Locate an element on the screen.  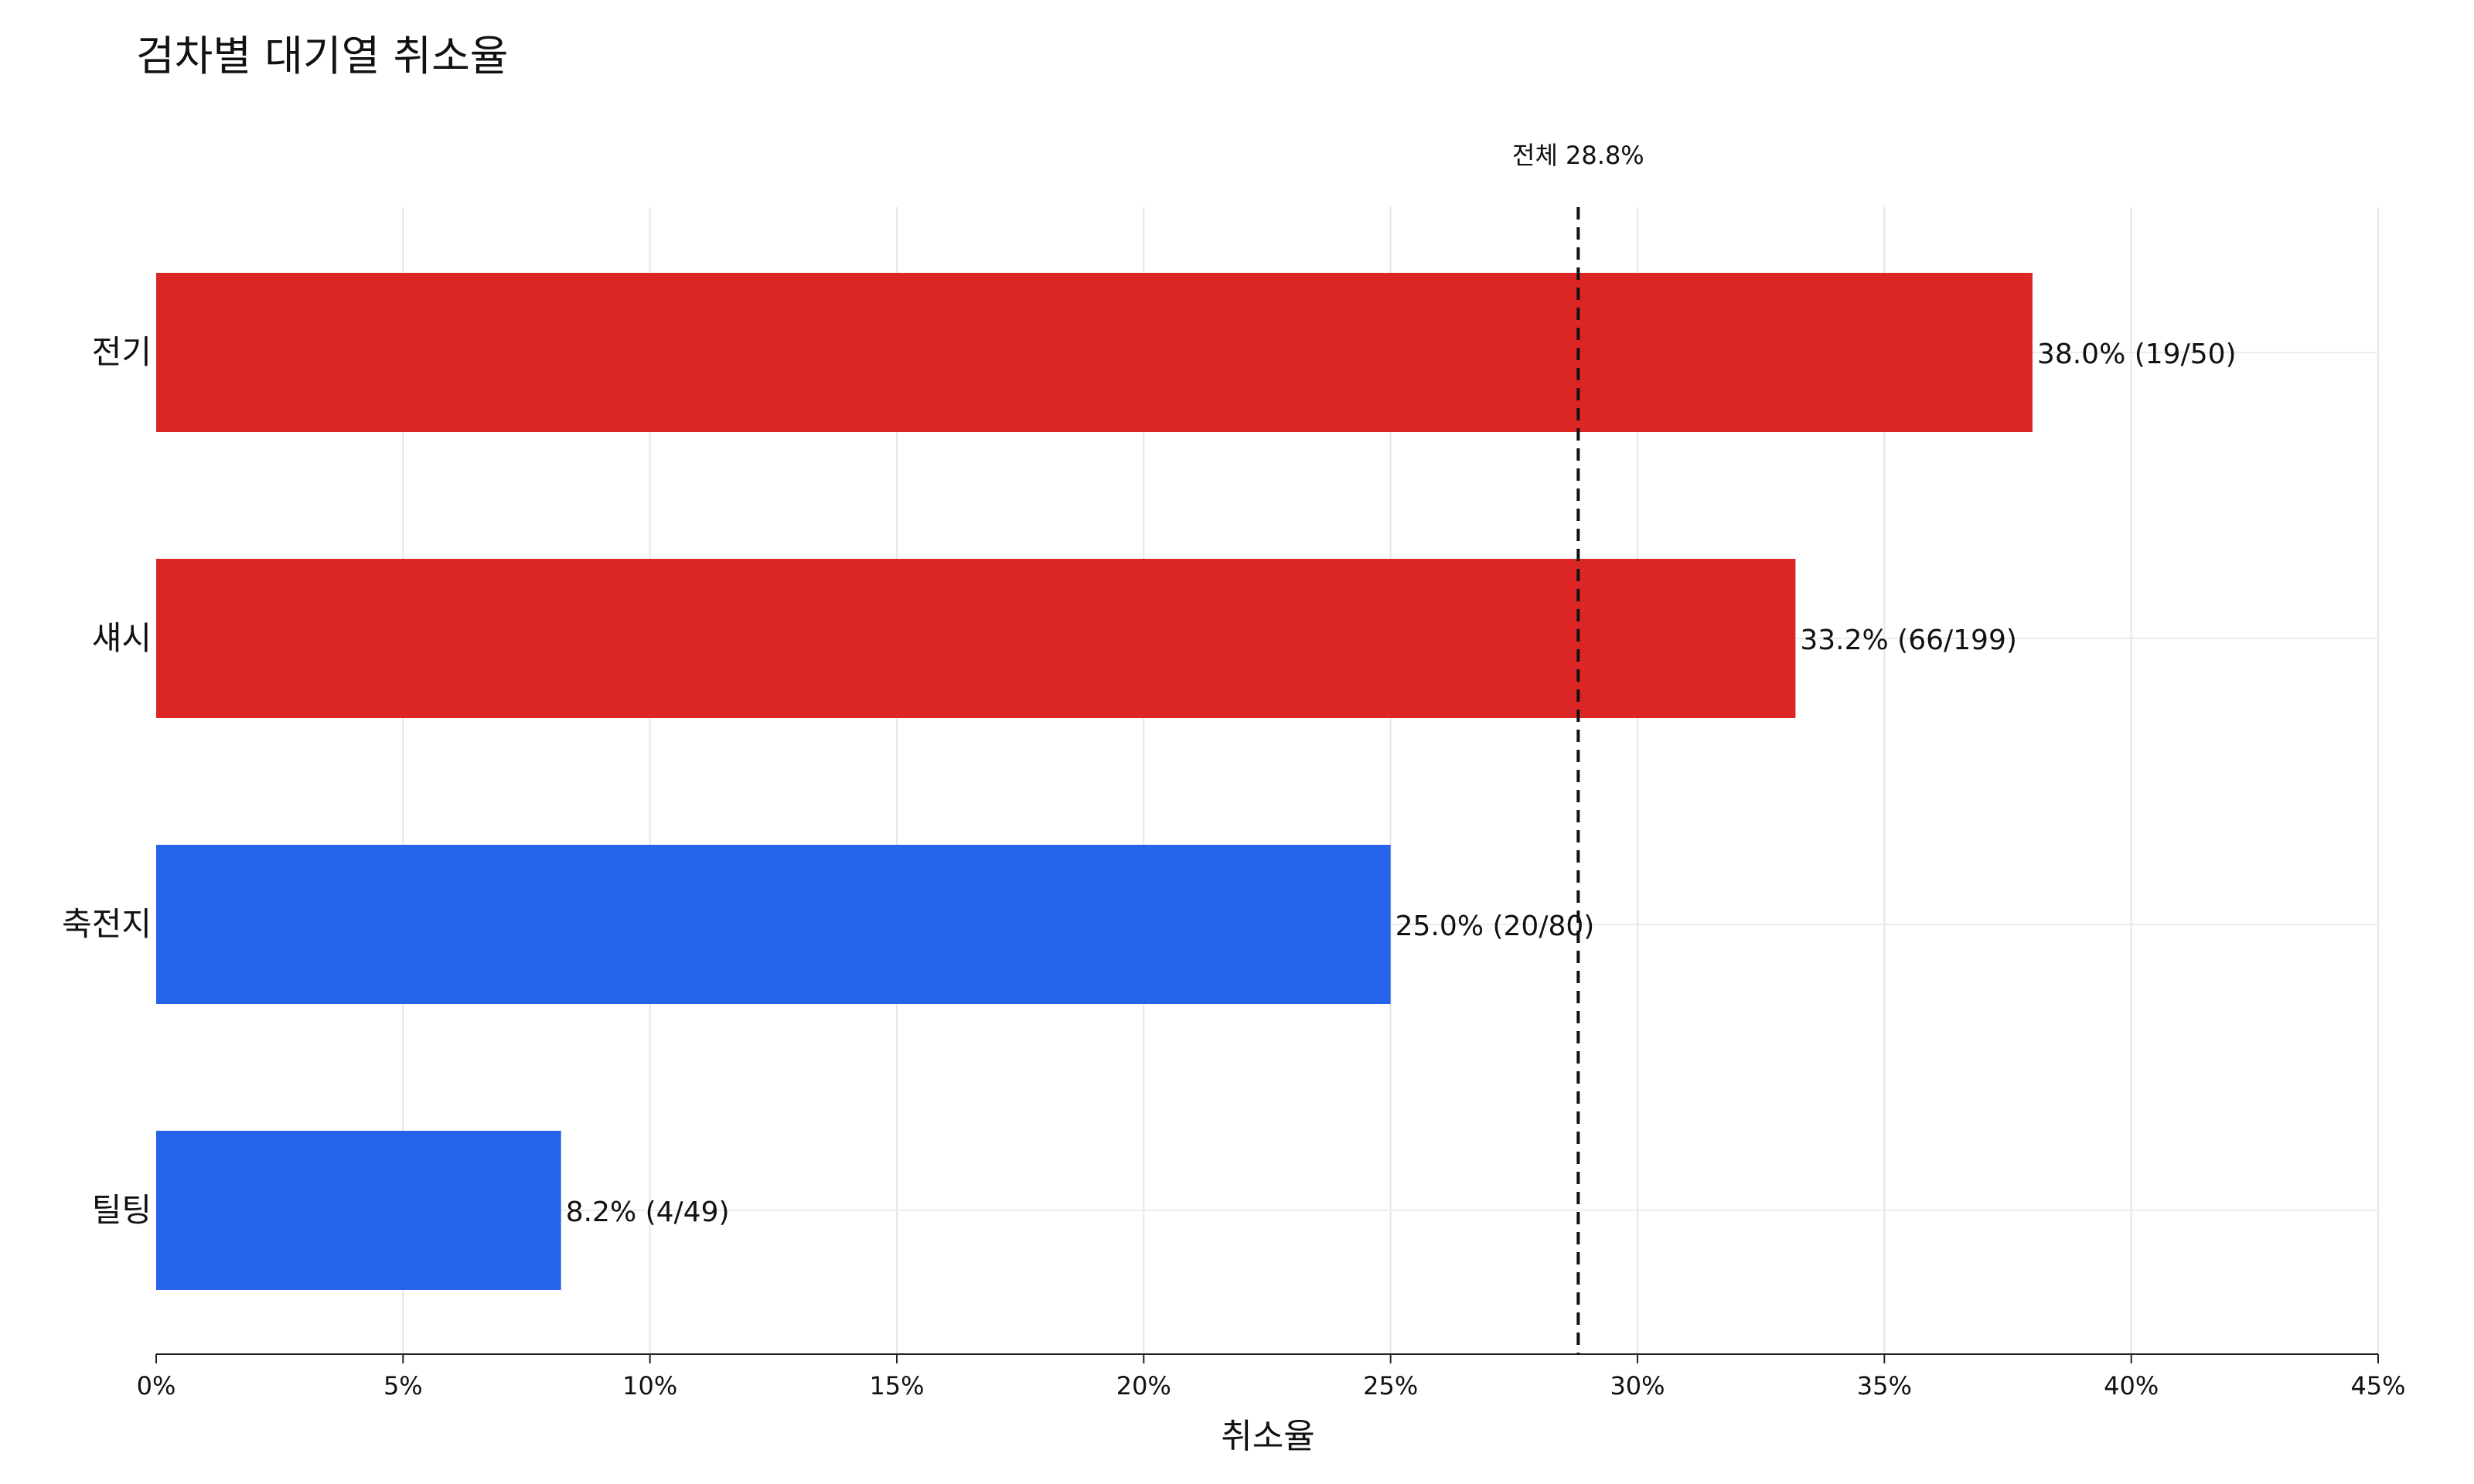
x-axis: 0% 5% 10% 15% 20% 25% 30% 35% 40% 45% is located at coordinates (1271, 1377).